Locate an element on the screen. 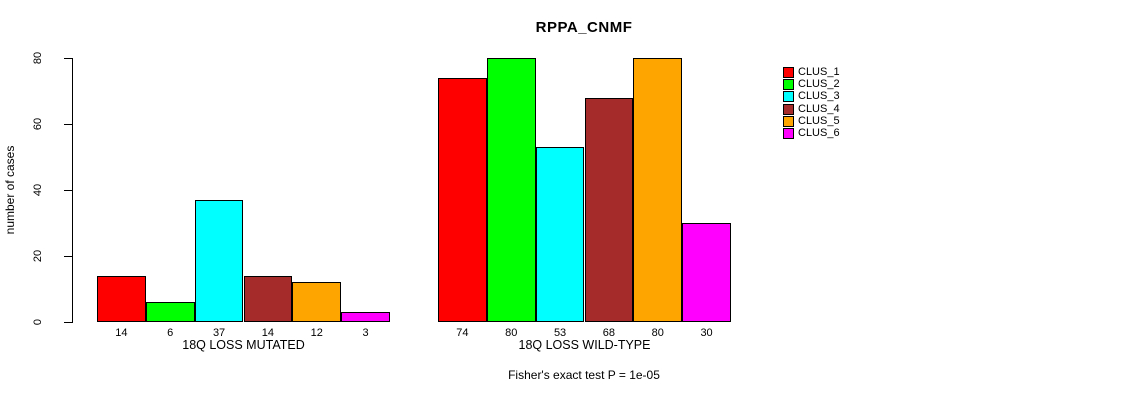 The height and width of the screenshot is (400, 1140). bar-value-label: 68 is located at coordinates (609, 333).